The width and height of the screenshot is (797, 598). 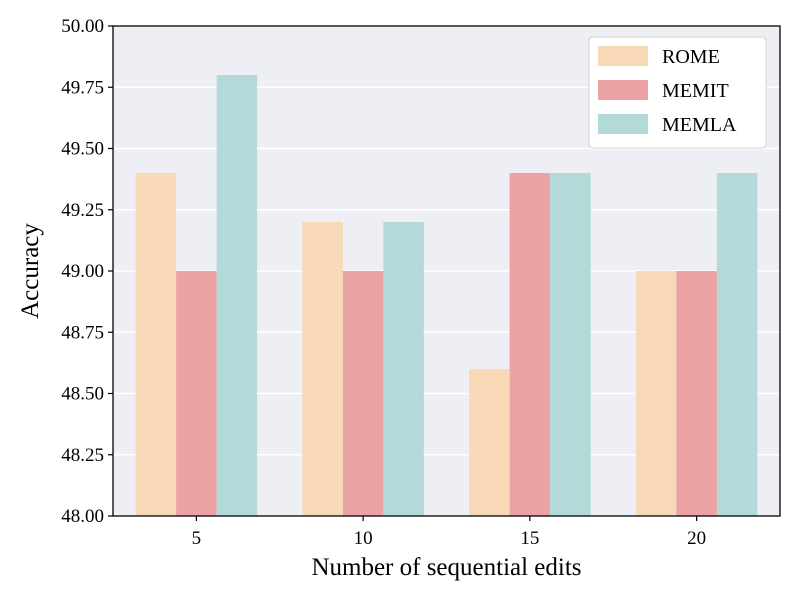 What do you see at coordinates (446, 567) in the screenshot?
I see `x-axis-label: Number of sequential edits` at bounding box center [446, 567].